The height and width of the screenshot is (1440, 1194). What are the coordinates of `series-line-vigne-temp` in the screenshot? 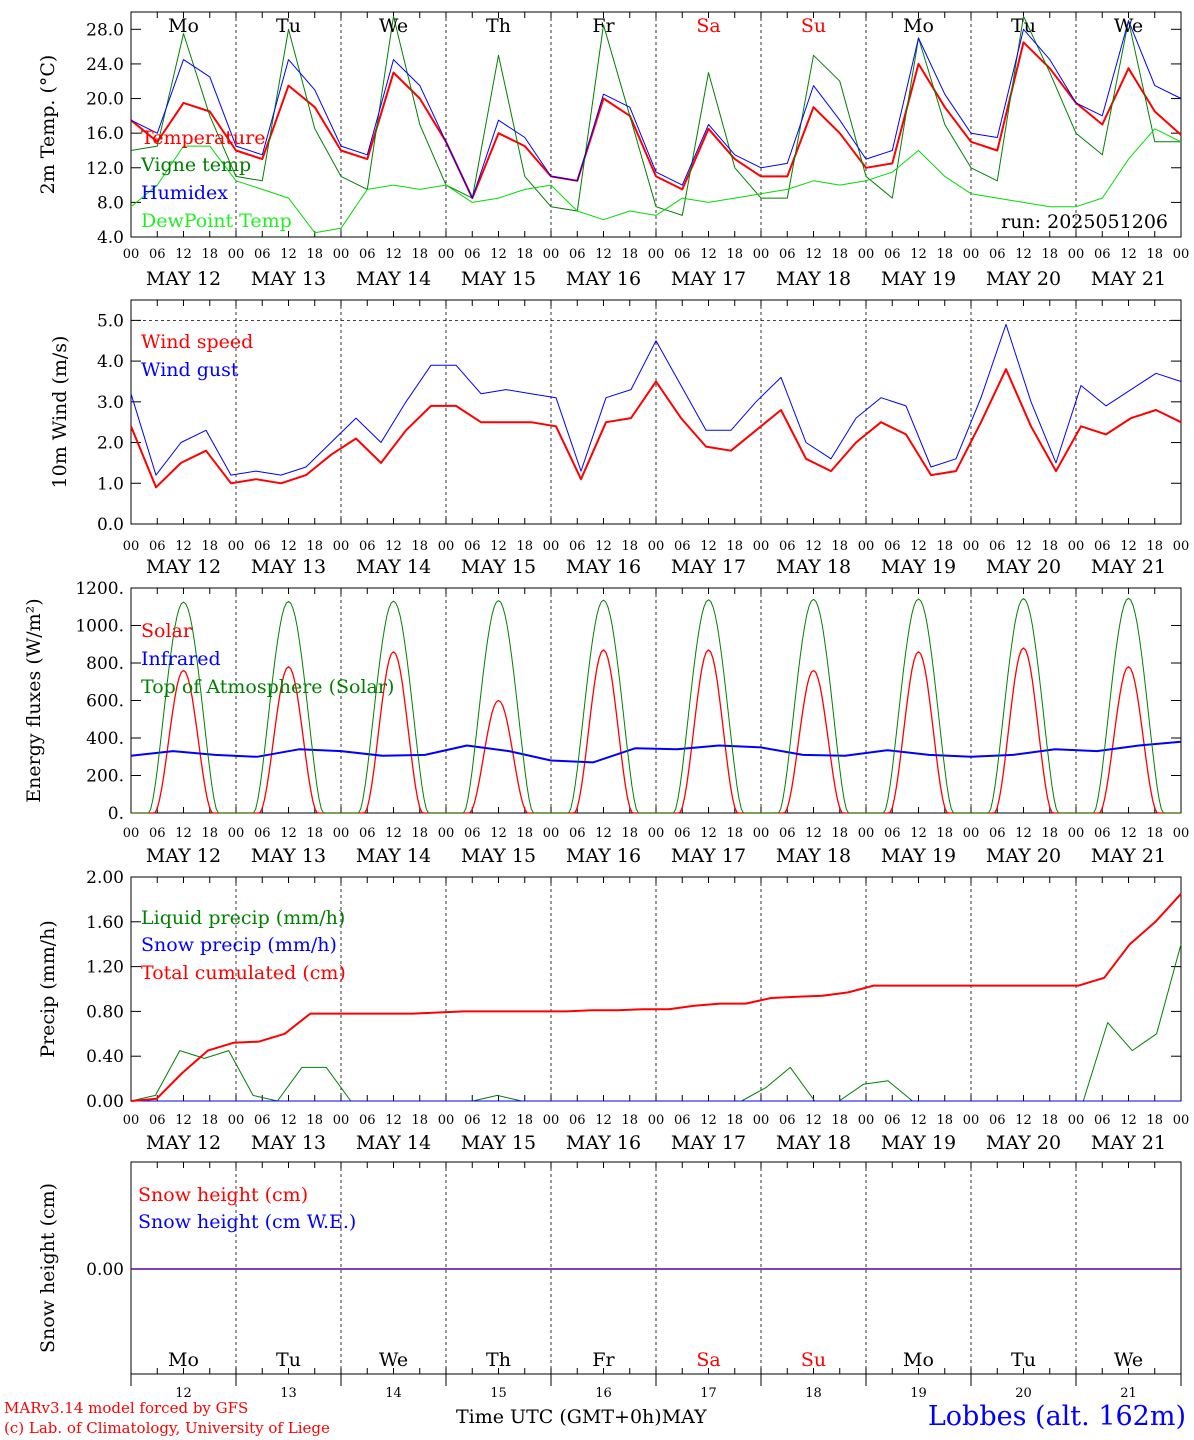 It's located at (655, 115).